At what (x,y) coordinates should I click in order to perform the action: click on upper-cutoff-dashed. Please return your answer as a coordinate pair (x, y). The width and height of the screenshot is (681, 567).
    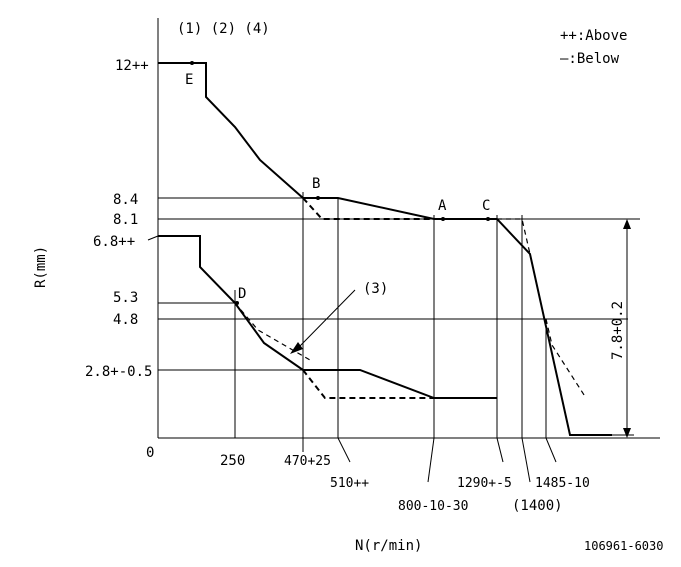
    Looking at the image, I should click on (514, 236).